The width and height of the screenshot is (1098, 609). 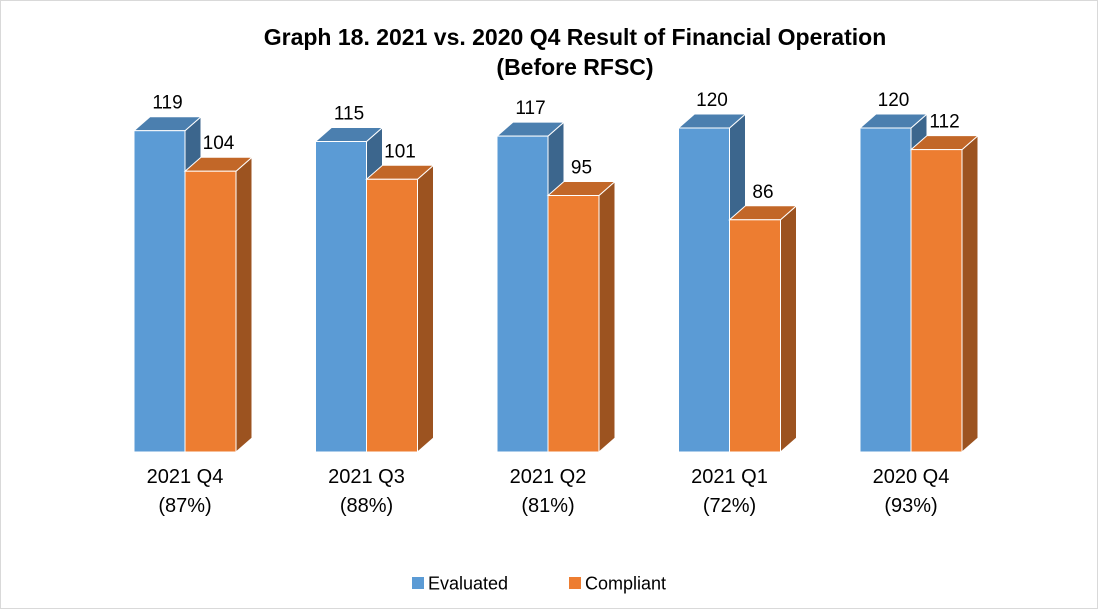 I want to click on x-tick-label: 2020 Q4 (93%), so click(x=911, y=491).